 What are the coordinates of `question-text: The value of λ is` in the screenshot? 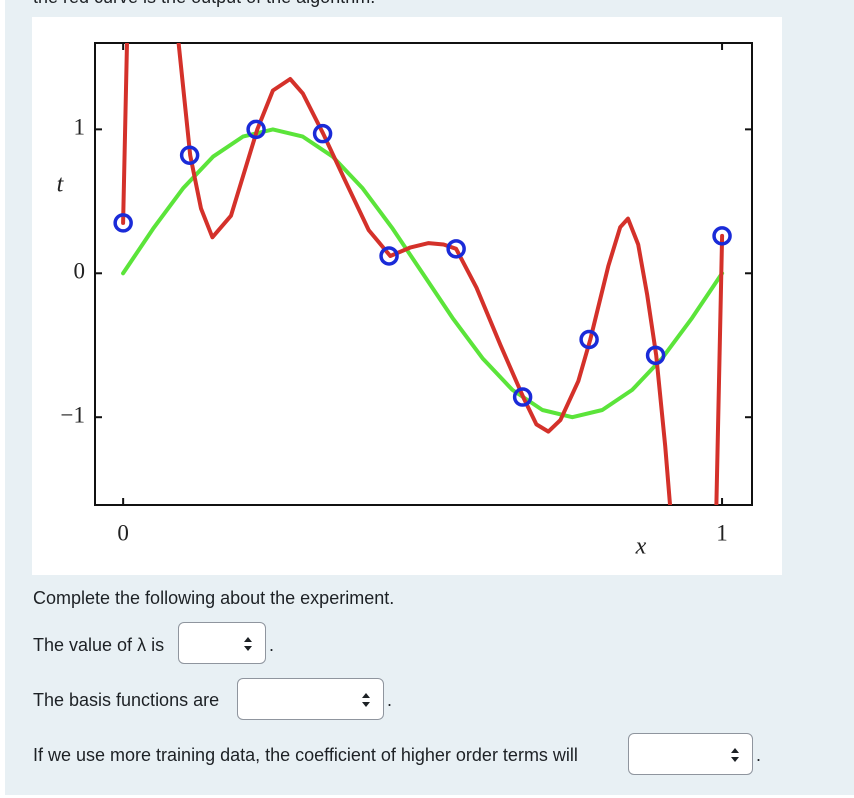 It's located at (99, 645).